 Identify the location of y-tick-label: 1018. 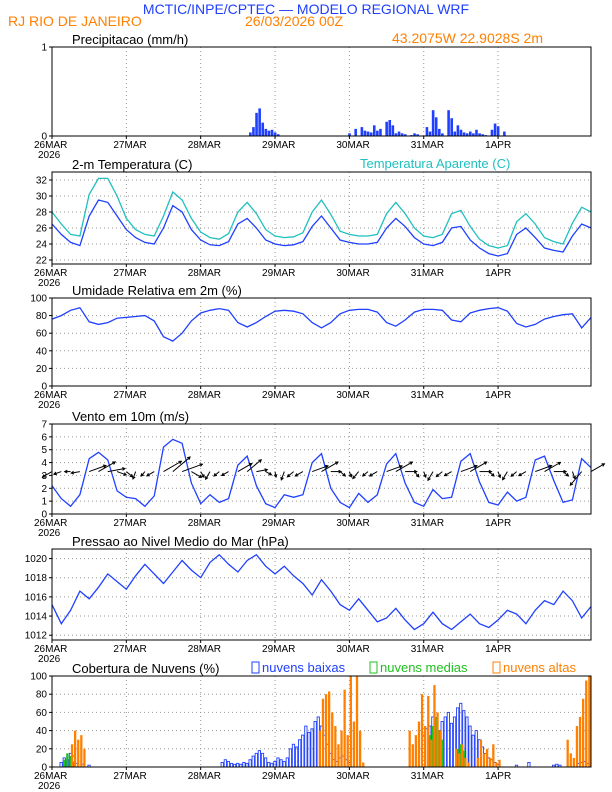
(36, 578).